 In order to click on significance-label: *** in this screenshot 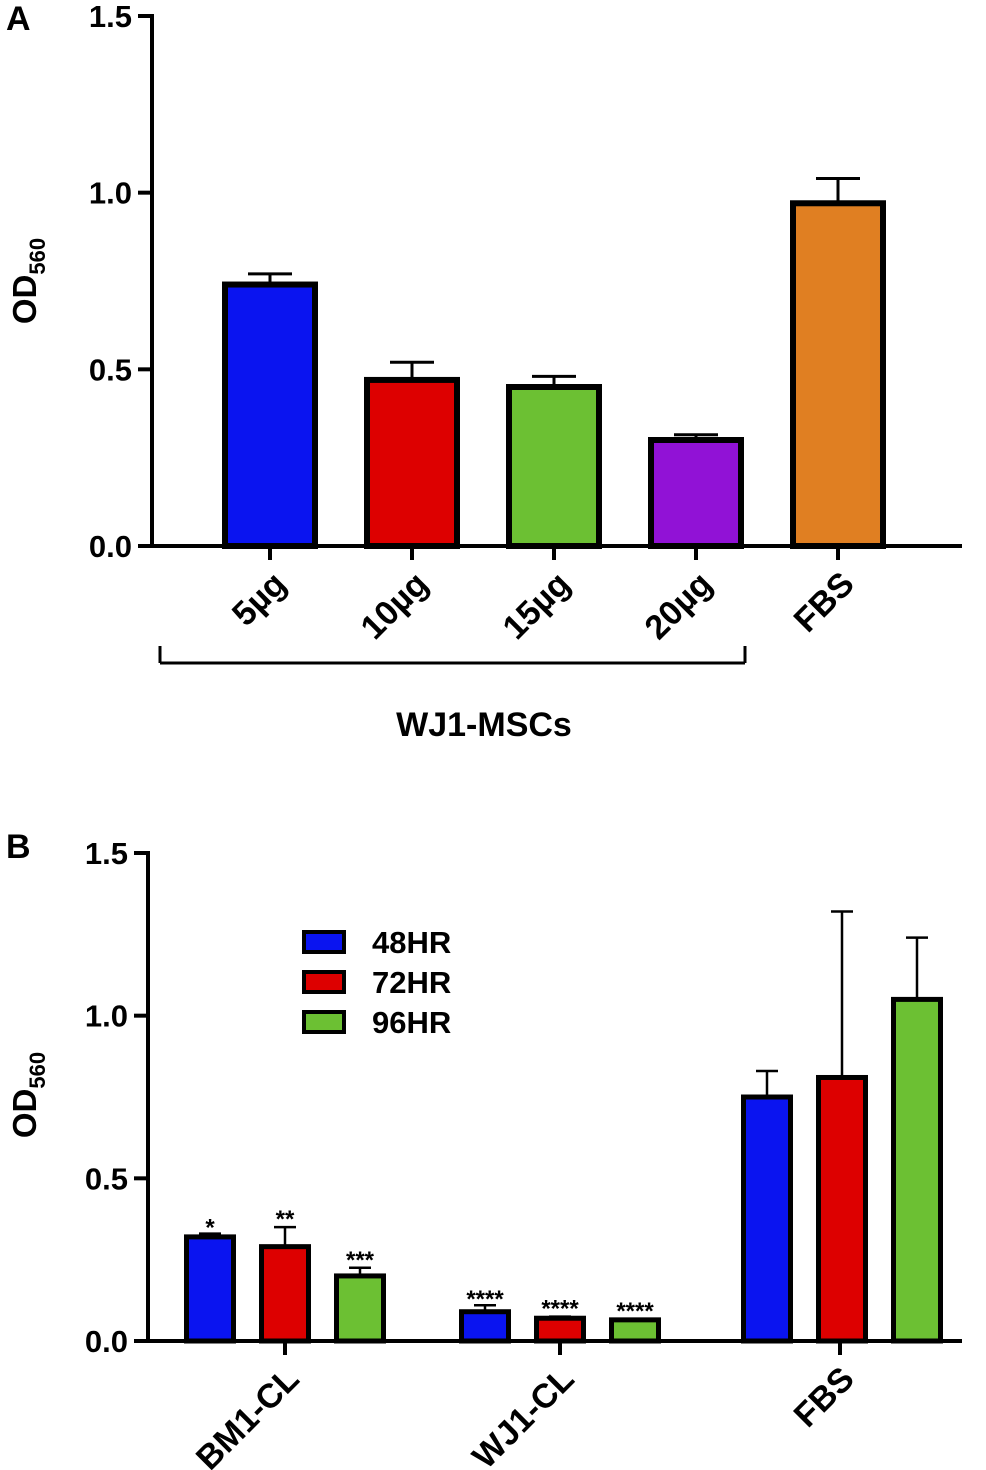, I will do `click(360, 1260)`.